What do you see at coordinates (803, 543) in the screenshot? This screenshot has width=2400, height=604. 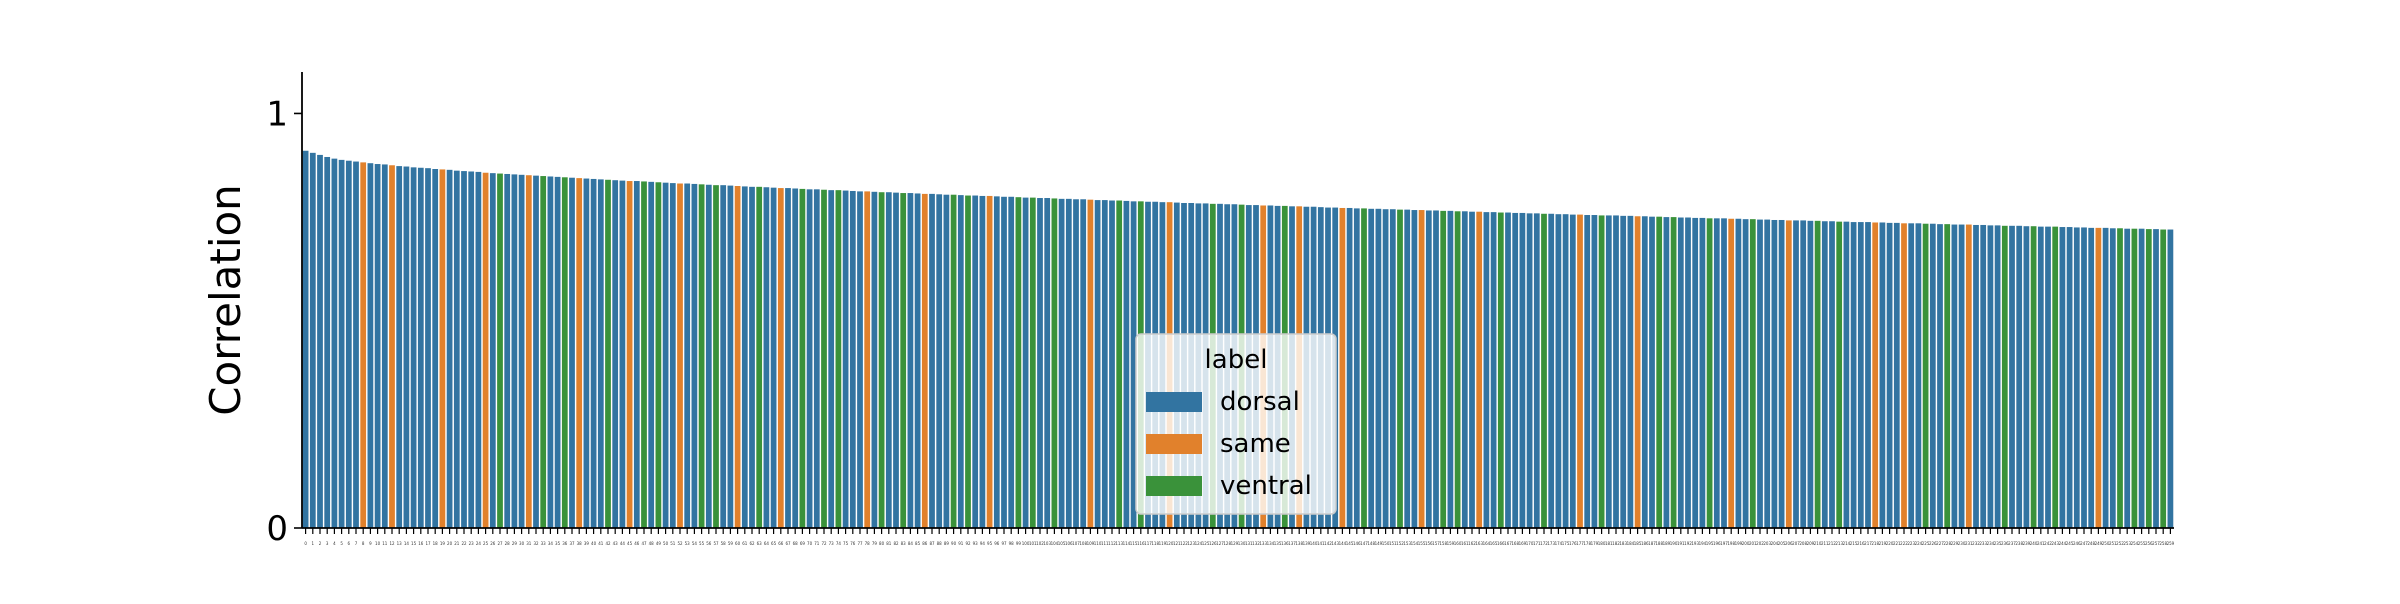 I see `x-tick-label: 69` at bounding box center [803, 543].